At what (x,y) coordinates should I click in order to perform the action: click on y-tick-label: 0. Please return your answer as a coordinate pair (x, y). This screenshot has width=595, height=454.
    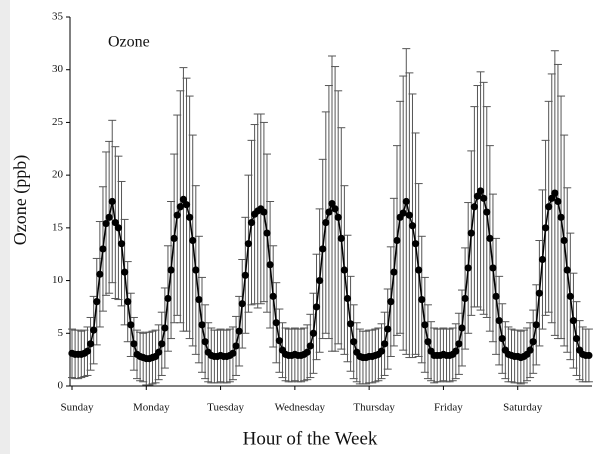
    Looking at the image, I should click on (61, 386).